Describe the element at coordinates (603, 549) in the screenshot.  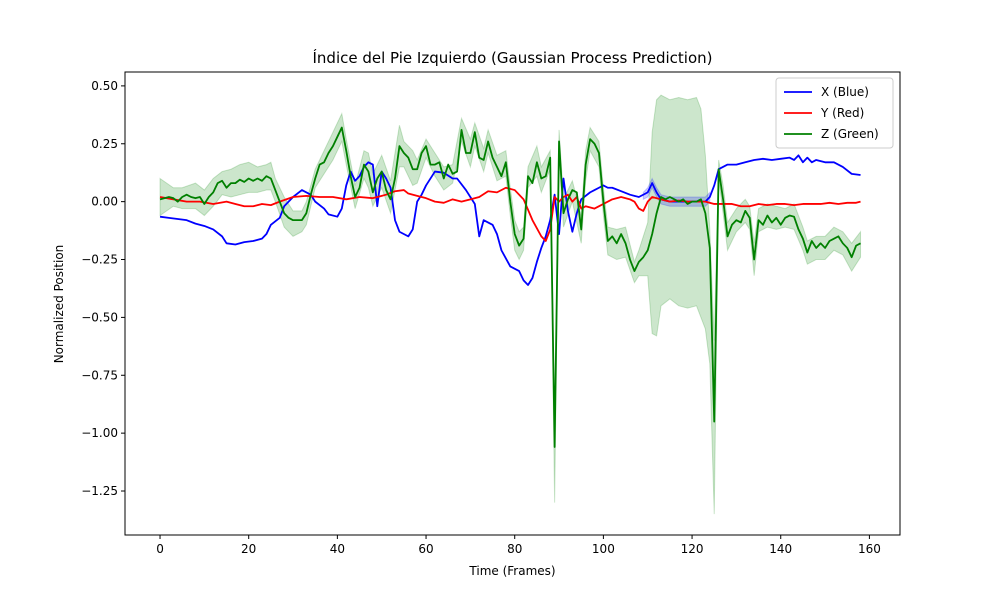
I see `x-tick-label: 100` at that location.